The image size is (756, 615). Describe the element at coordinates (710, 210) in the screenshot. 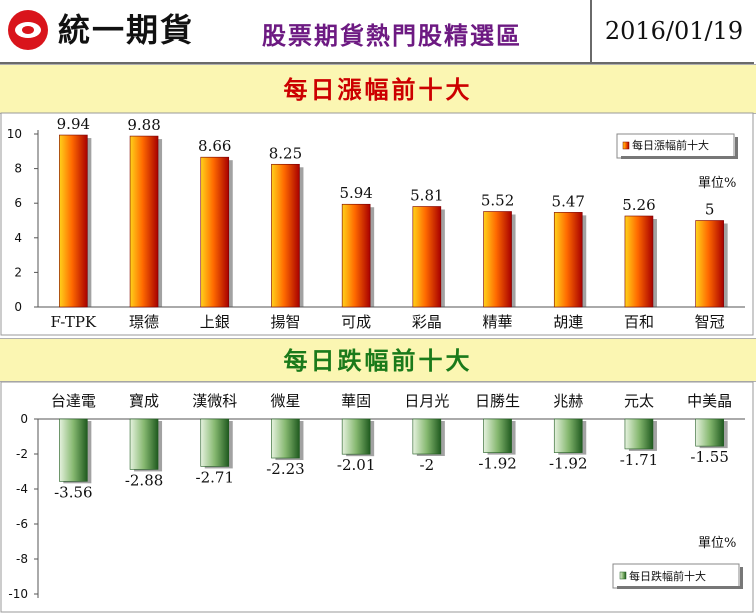

I see `gainers-data-label: 5` at that location.